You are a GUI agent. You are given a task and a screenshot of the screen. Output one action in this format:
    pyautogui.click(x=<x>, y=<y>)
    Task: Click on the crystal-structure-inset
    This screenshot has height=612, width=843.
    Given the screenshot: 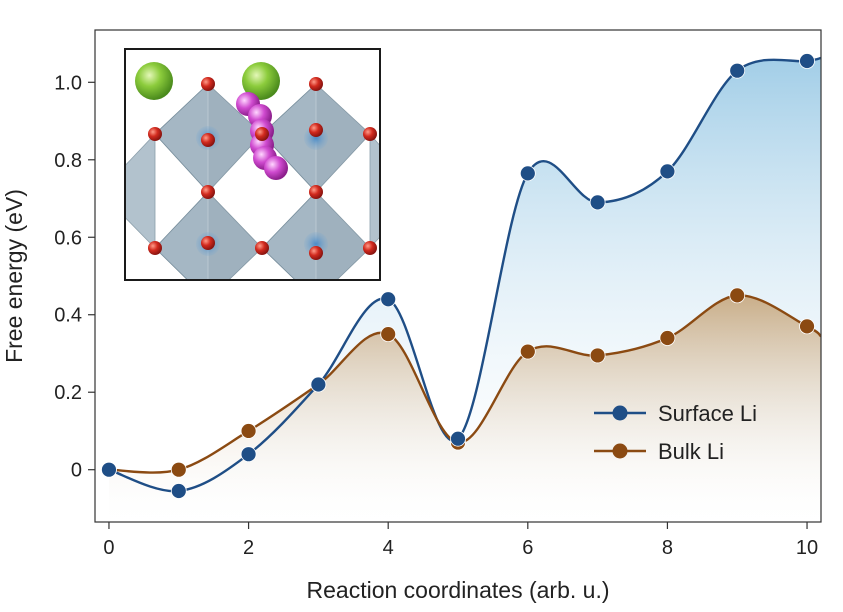 What is the action you would take?
    pyautogui.click(x=252, y=164)
    